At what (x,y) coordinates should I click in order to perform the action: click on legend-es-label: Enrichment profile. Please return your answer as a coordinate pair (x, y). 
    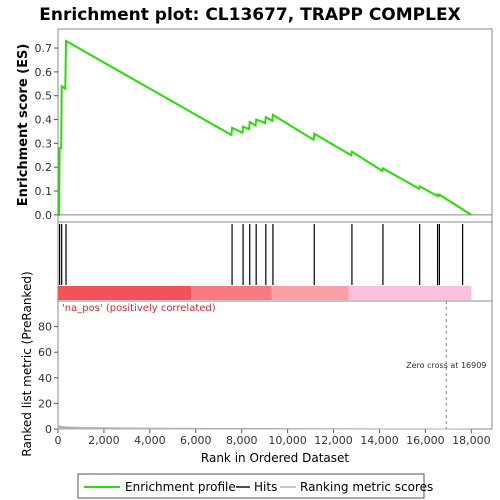
    Looking at the image, I should click on (180, 487).